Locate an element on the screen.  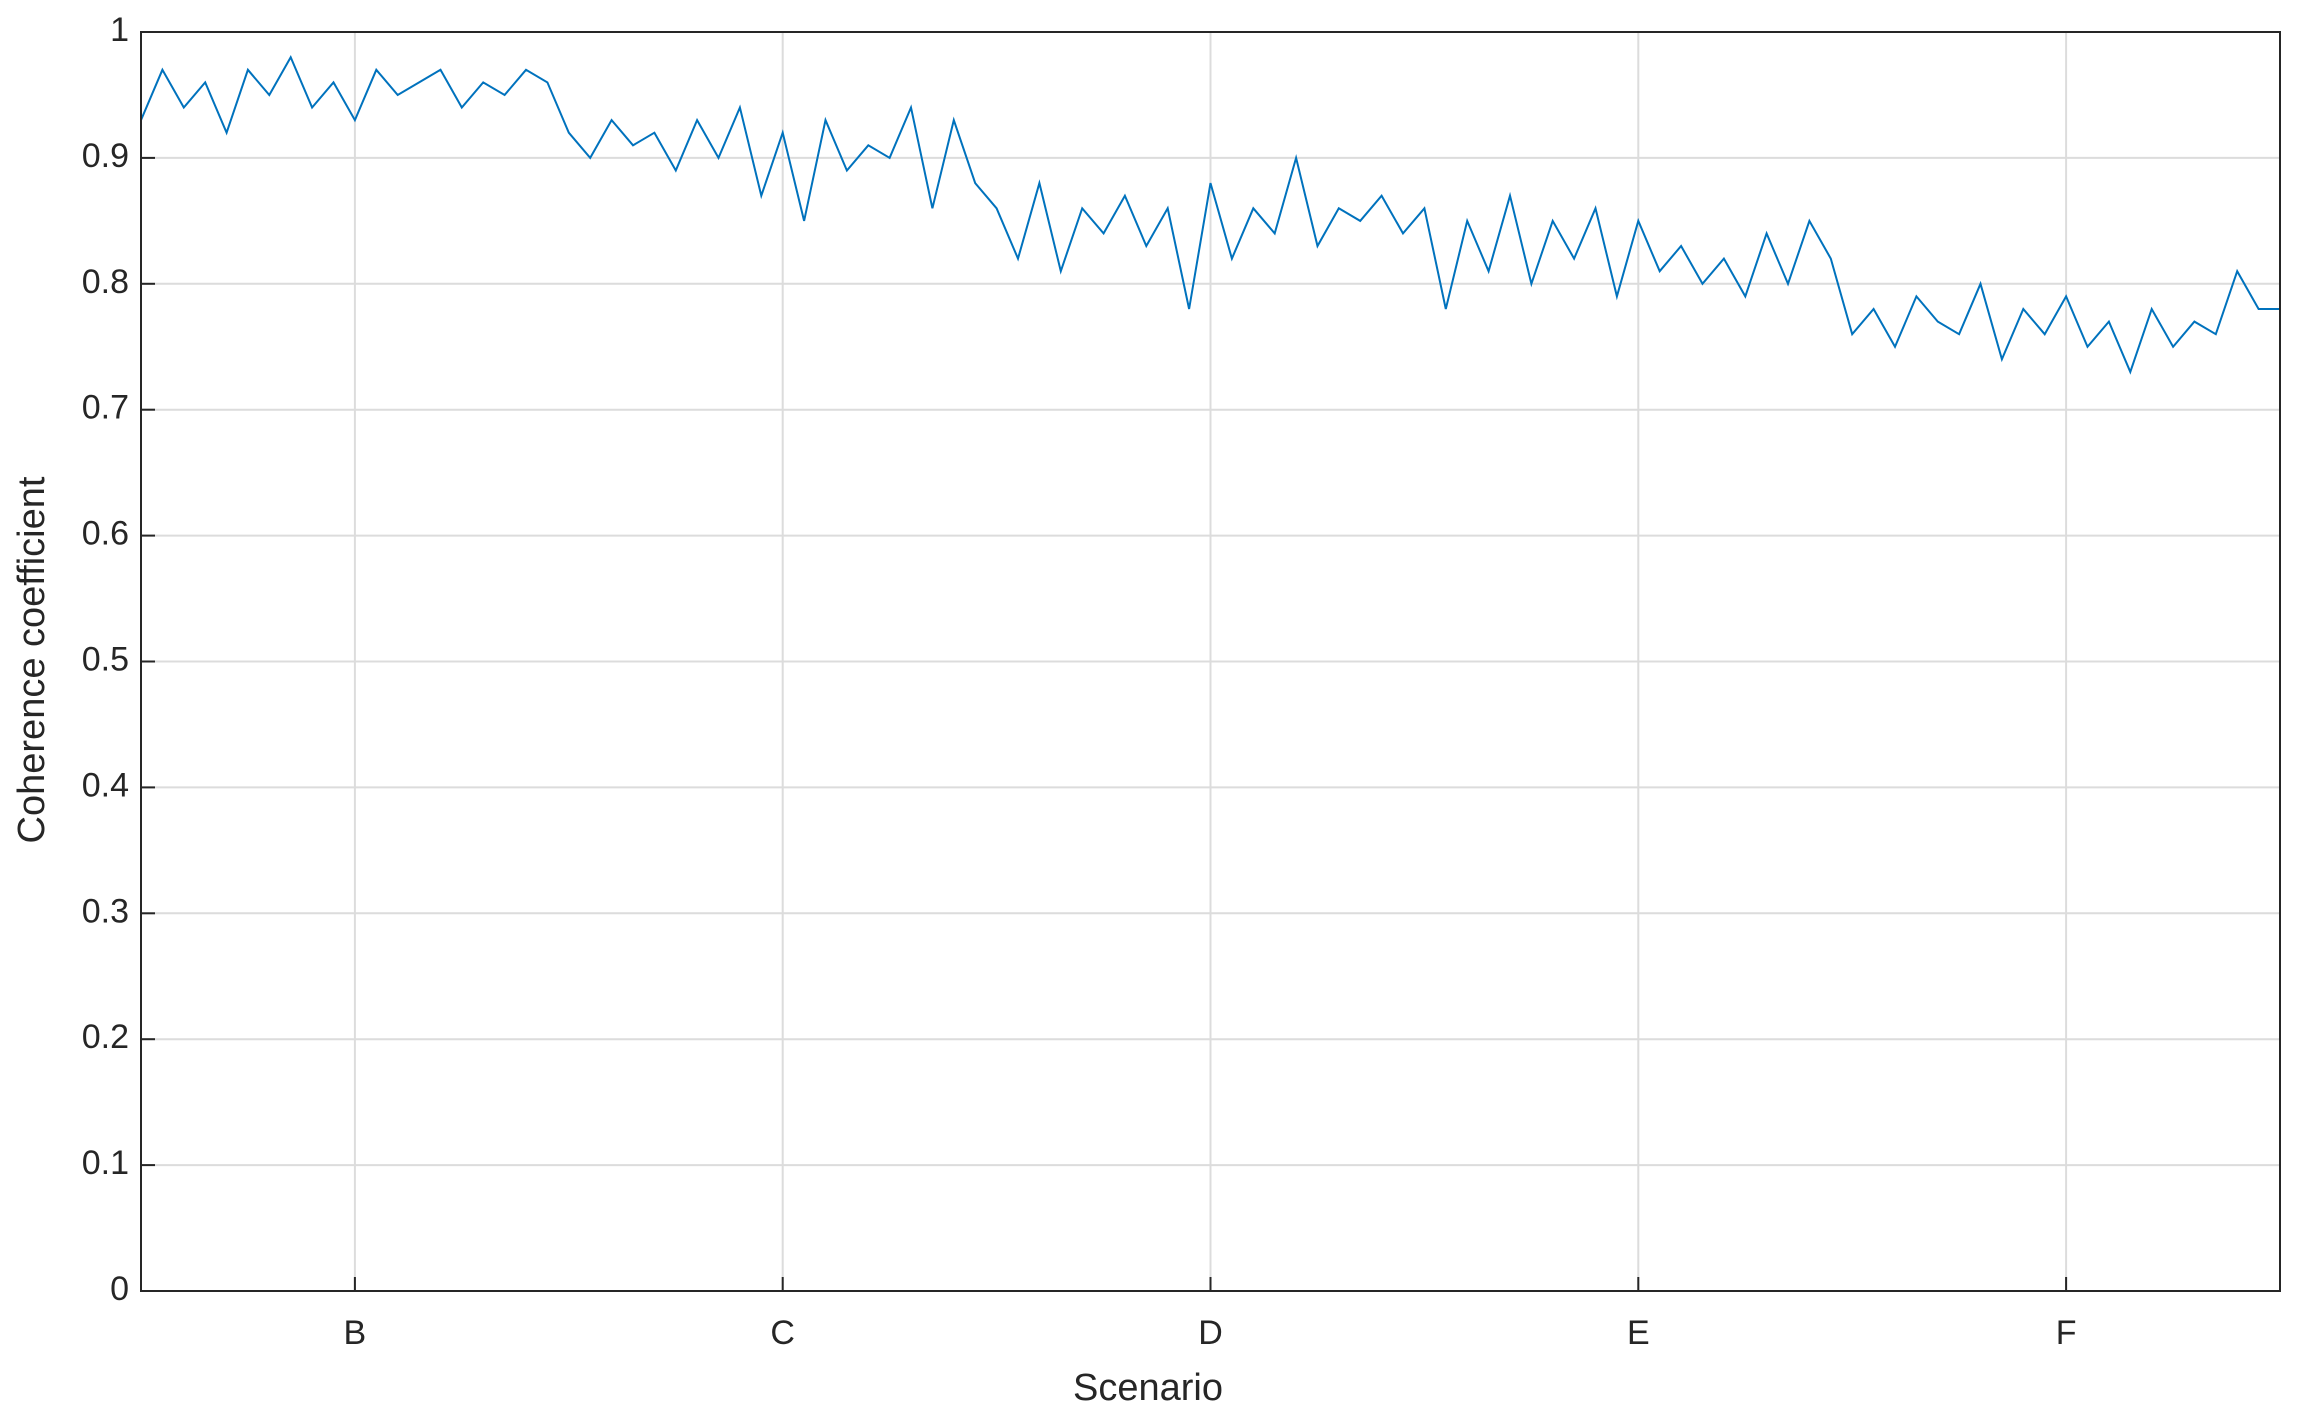
y-tick-label: 0.1 is located at coordinates (105, 1163).